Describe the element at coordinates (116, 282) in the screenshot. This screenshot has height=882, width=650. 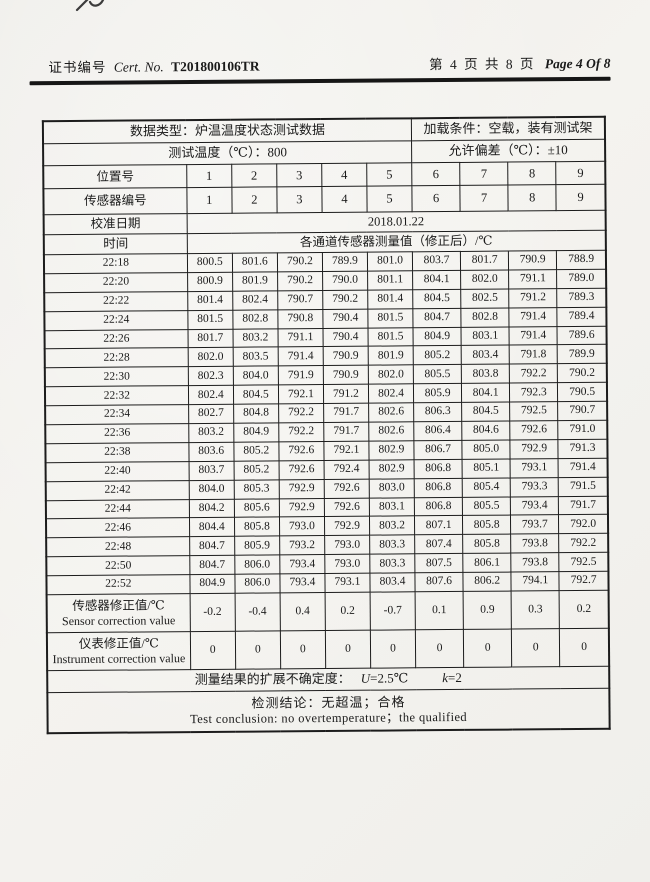
I see `time-cell: 22:20` at that location.